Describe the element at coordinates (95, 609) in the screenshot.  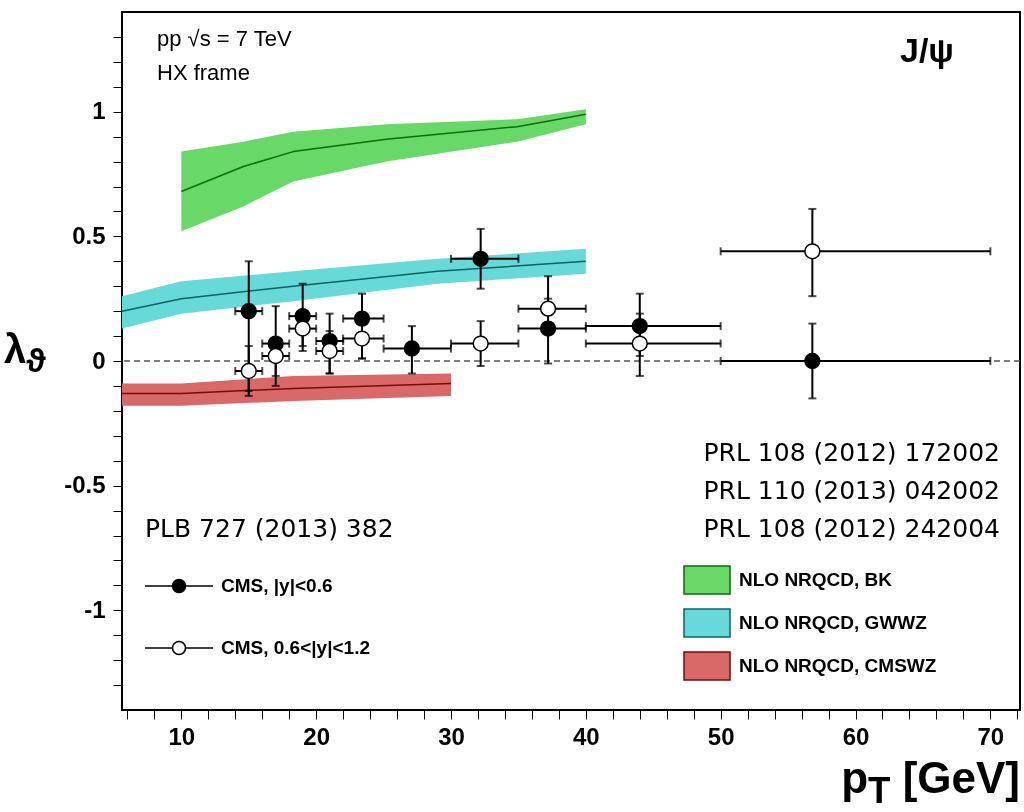
I see `y-tick-label: -1` at that location.